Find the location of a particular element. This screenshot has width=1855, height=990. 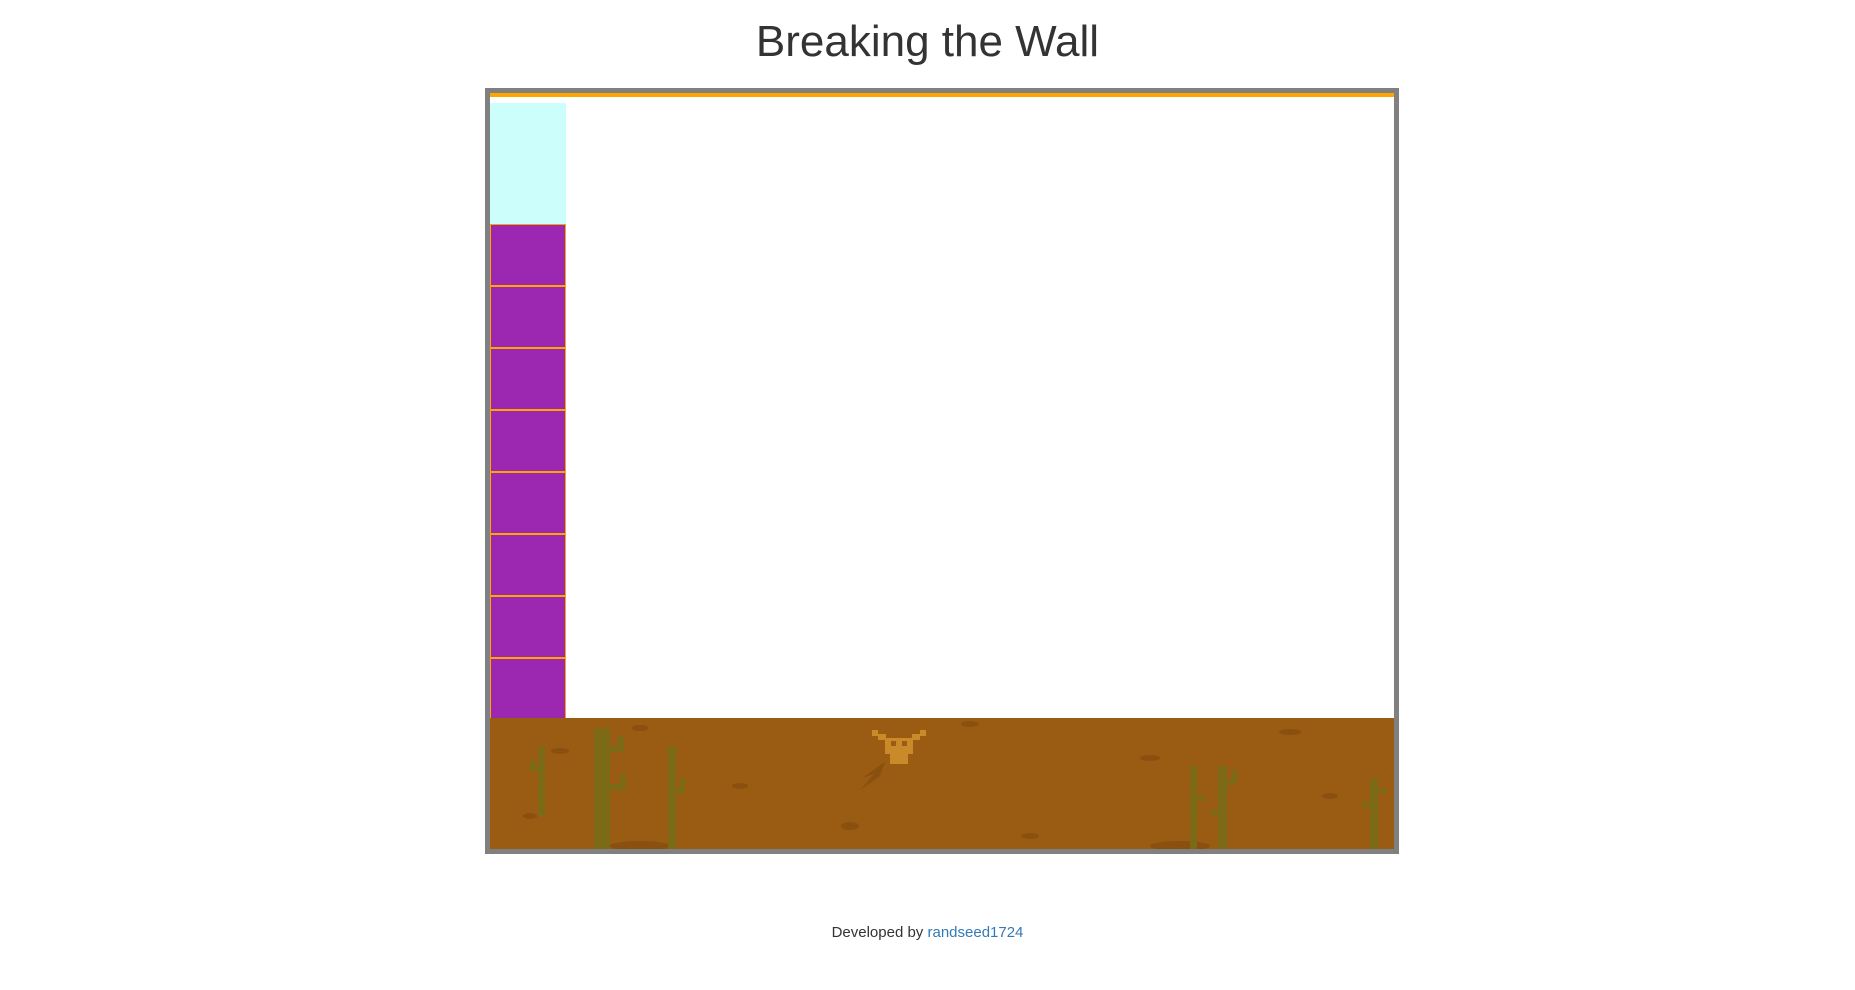

rock-icon is located at coordinates (930, 785).